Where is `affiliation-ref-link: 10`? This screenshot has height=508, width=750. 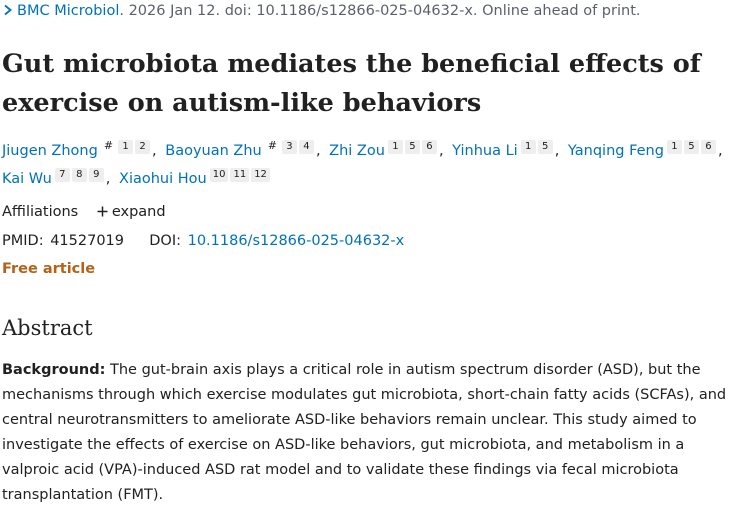
affiliation-ref-link: 10 is located at coordinates (219, 175).